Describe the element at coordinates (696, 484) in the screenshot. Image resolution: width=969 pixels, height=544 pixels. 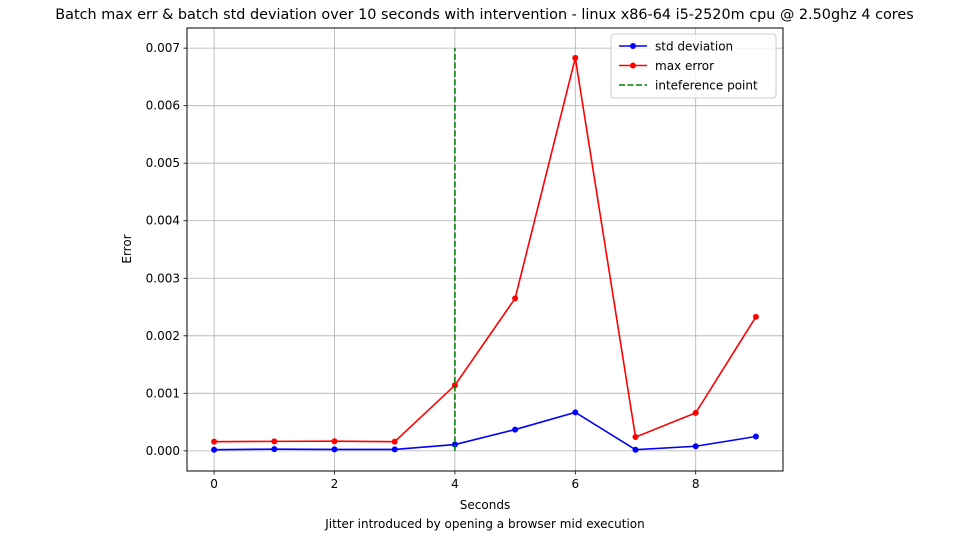
I see `x-tick-label: 8` at that location.